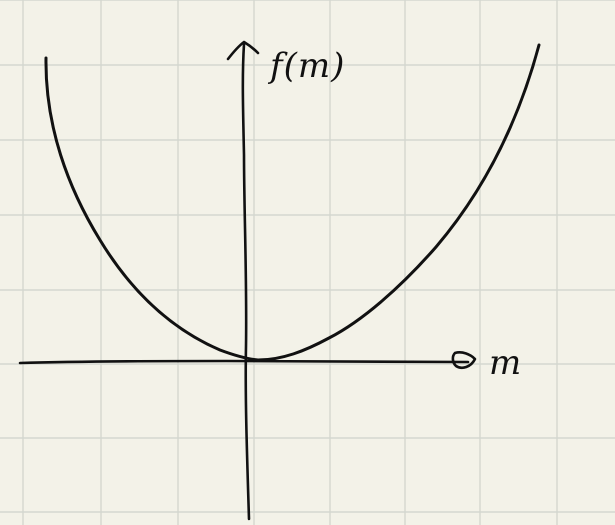 The width and height of the screenshot is (615, 525). I want to click on y-axis-arrowhead, so click(243, 50).